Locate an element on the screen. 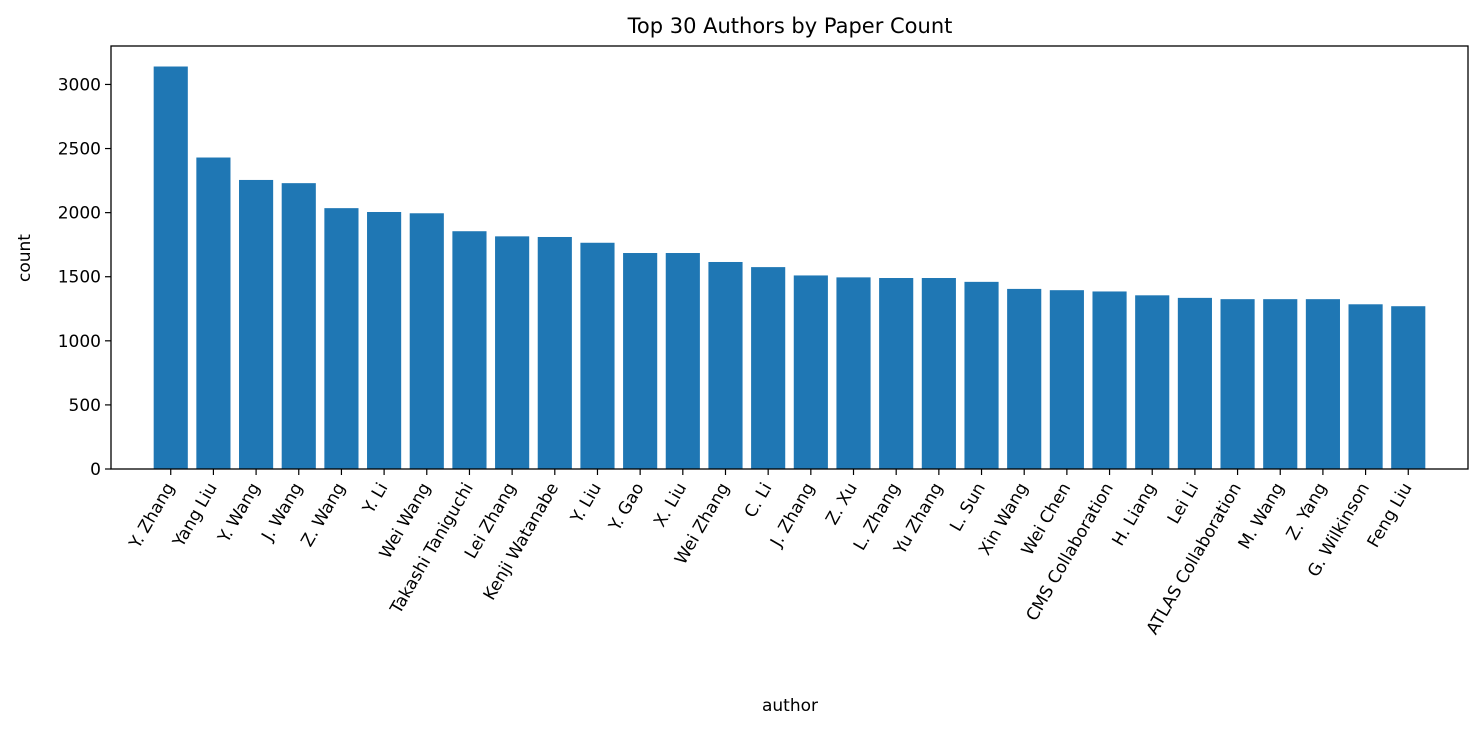 This screenshot has width=1484, height=731. x-tick-label: C. Li is located at coordinates (759, 501).